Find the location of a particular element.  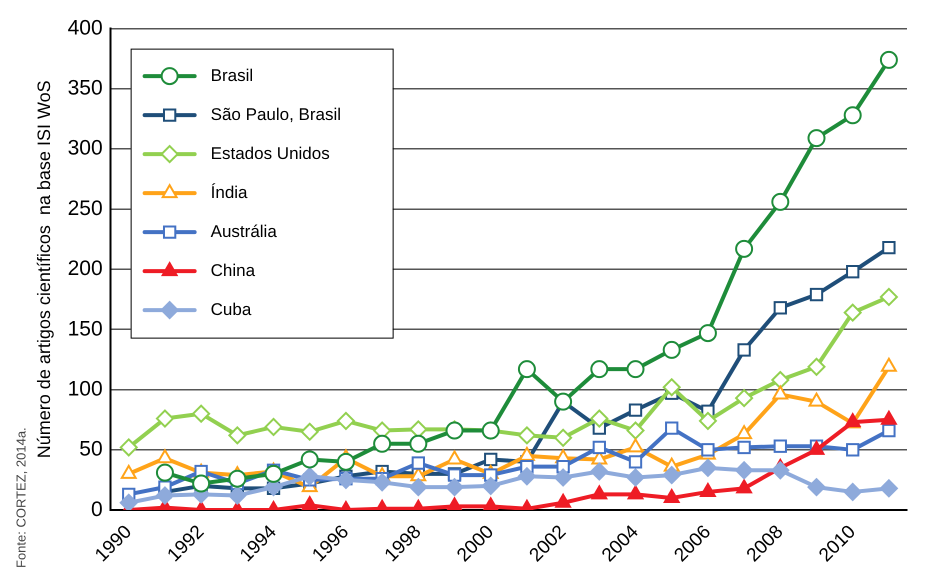

y-axis-title: Número de artigos científicos na base ISI WoS is located at coordinates (44, 269).